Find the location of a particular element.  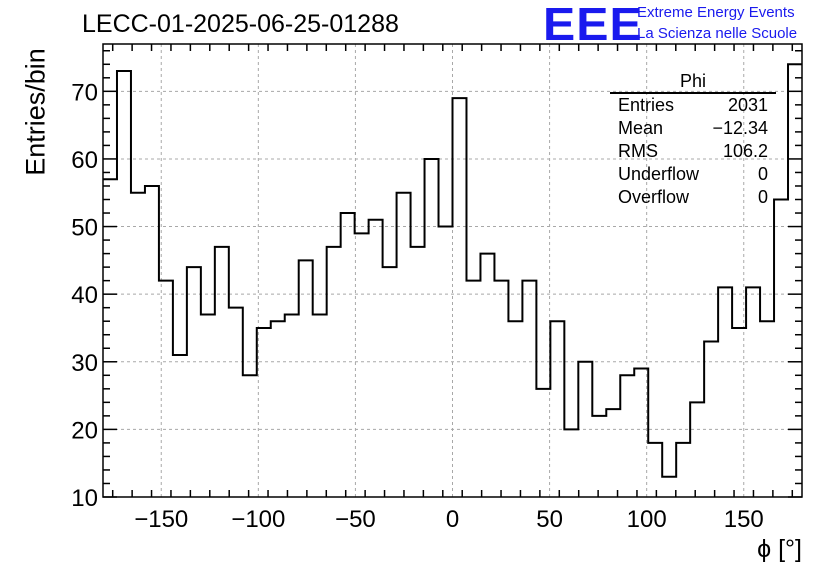

stats-label: Overflow is located at coordinates (654, 197).